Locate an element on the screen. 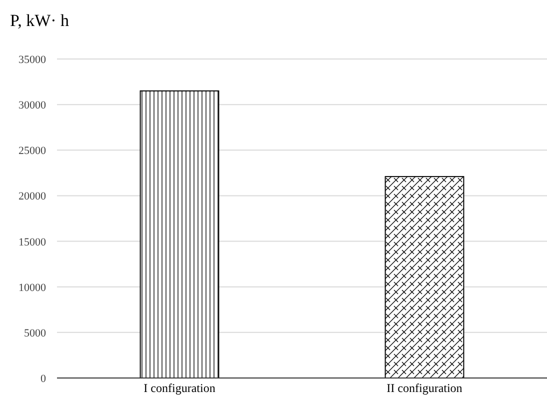 The image size is (547, 418). y-tick-label: 15000 is located at coordinates (32, 242).